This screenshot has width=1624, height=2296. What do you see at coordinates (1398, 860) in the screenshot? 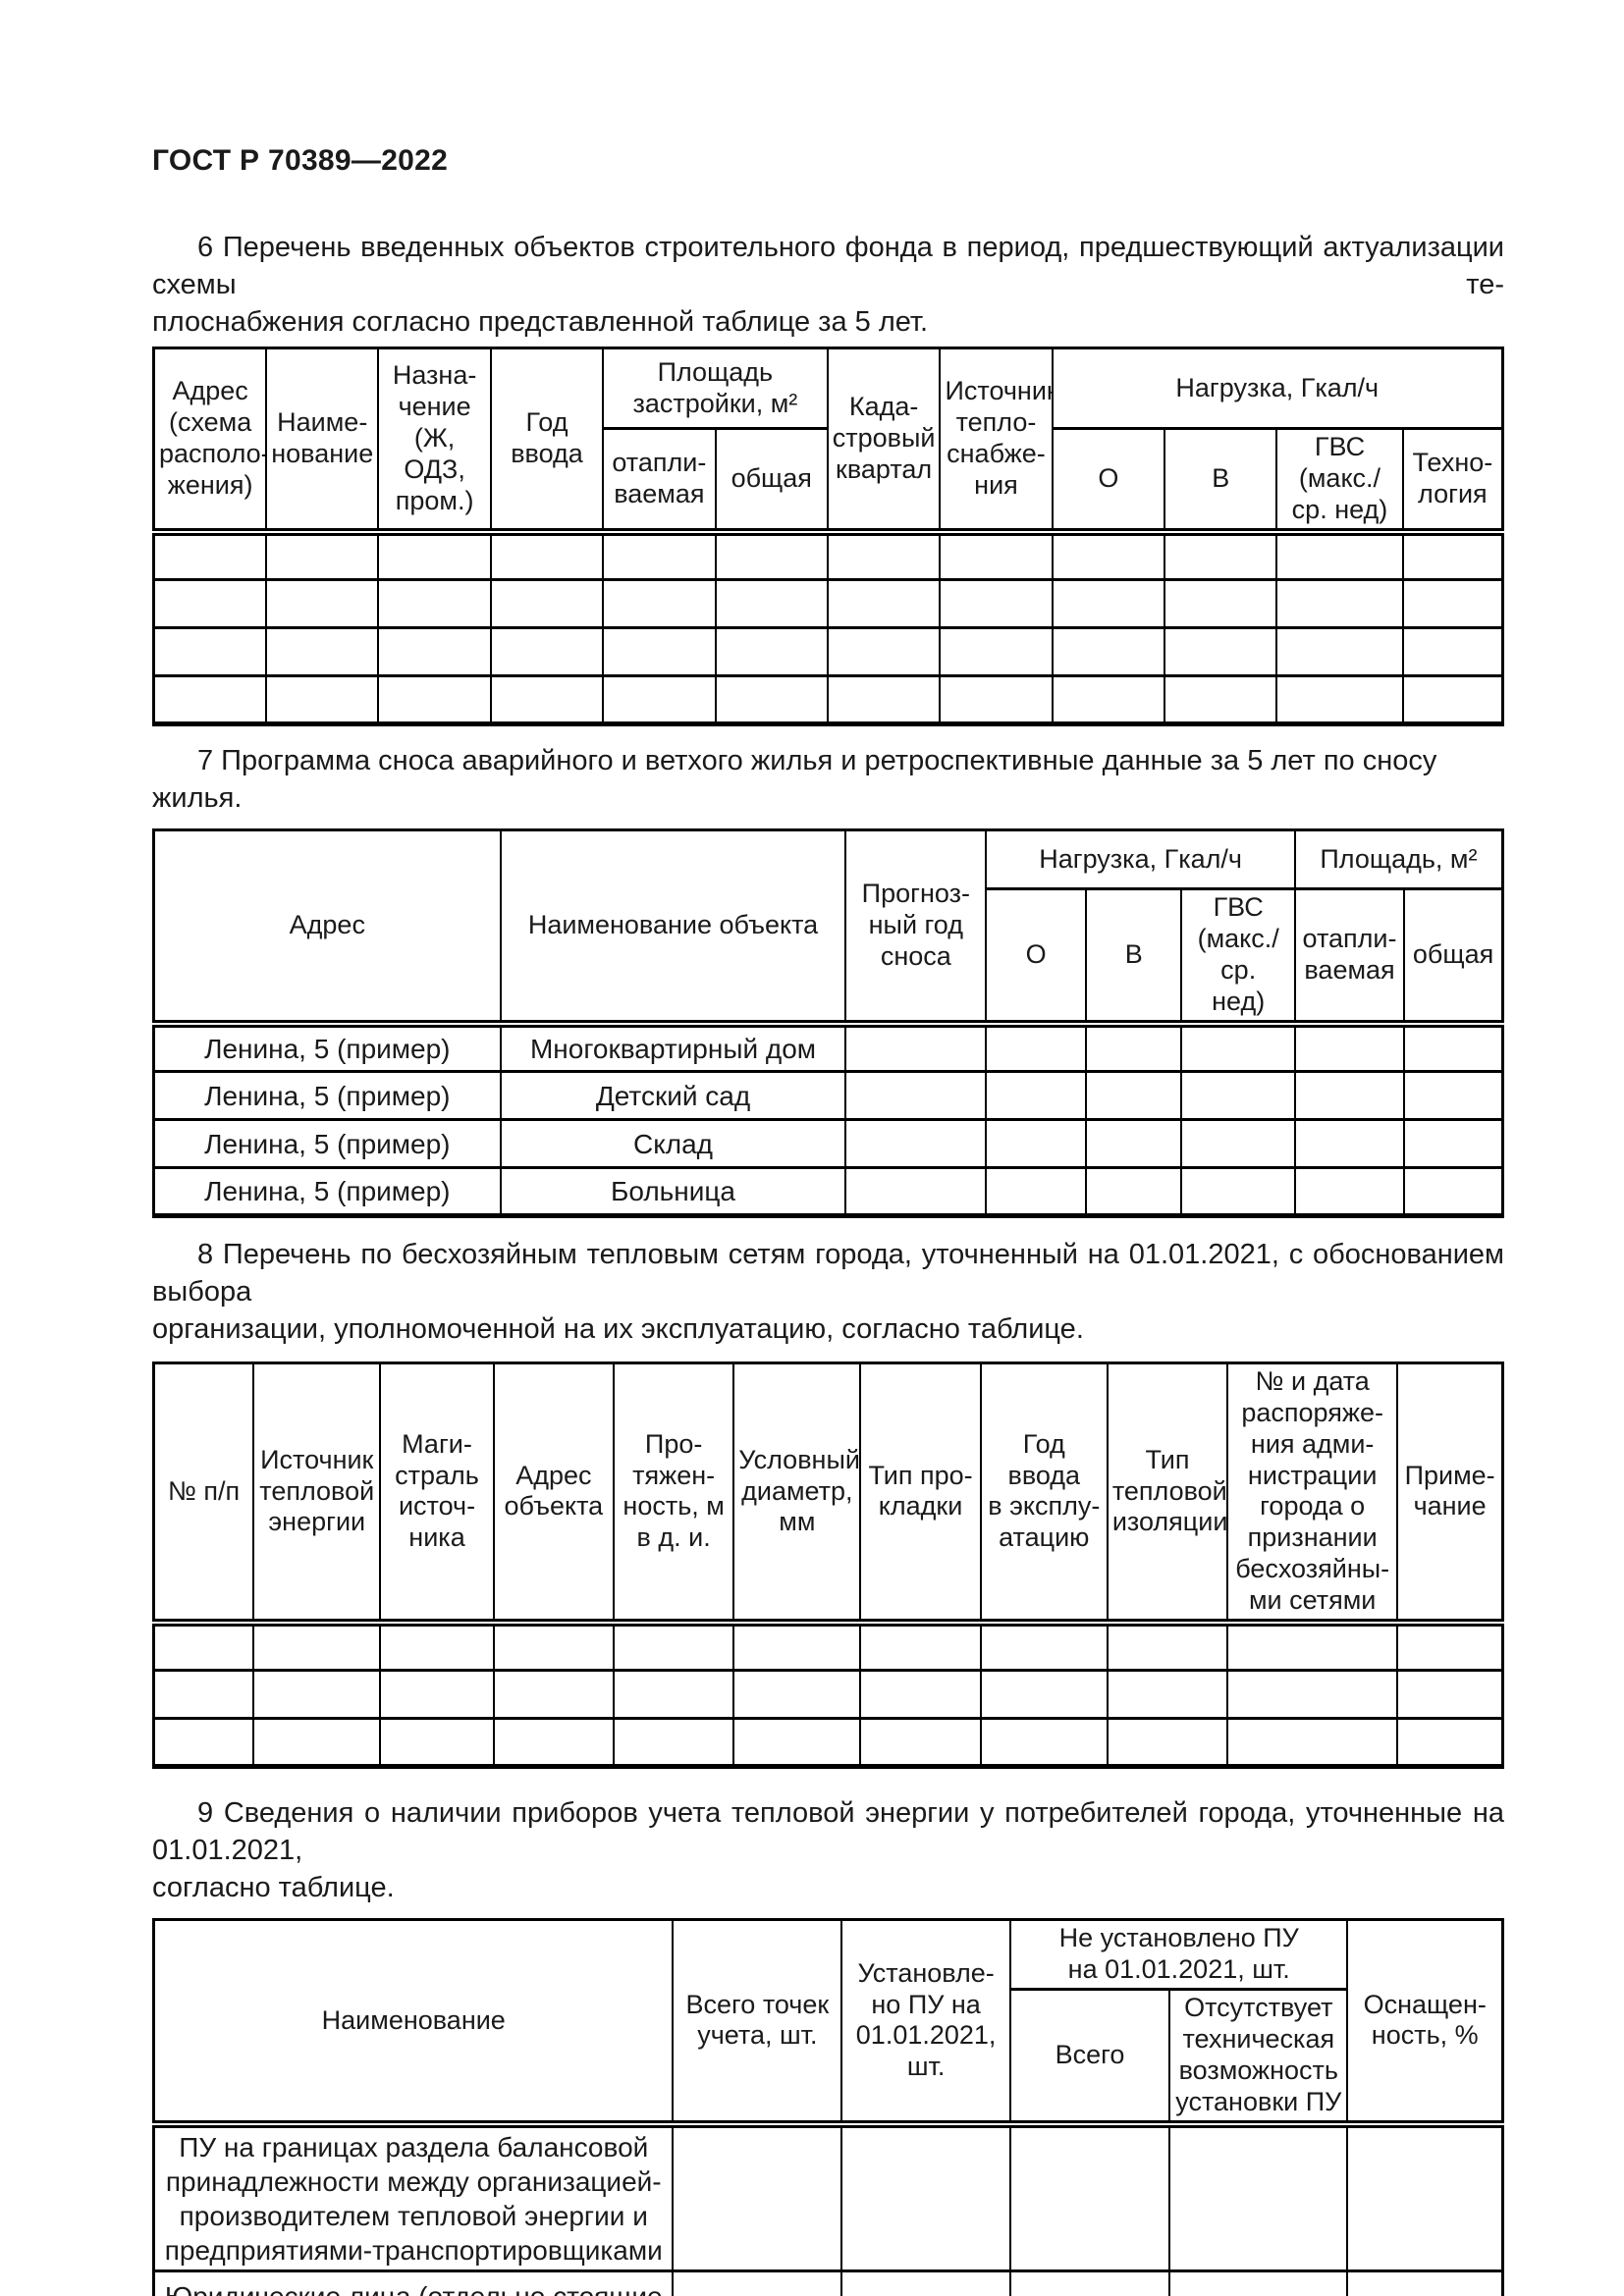
I see `col-group-area: Площадь, м²` at bounding box center [1398, 860].